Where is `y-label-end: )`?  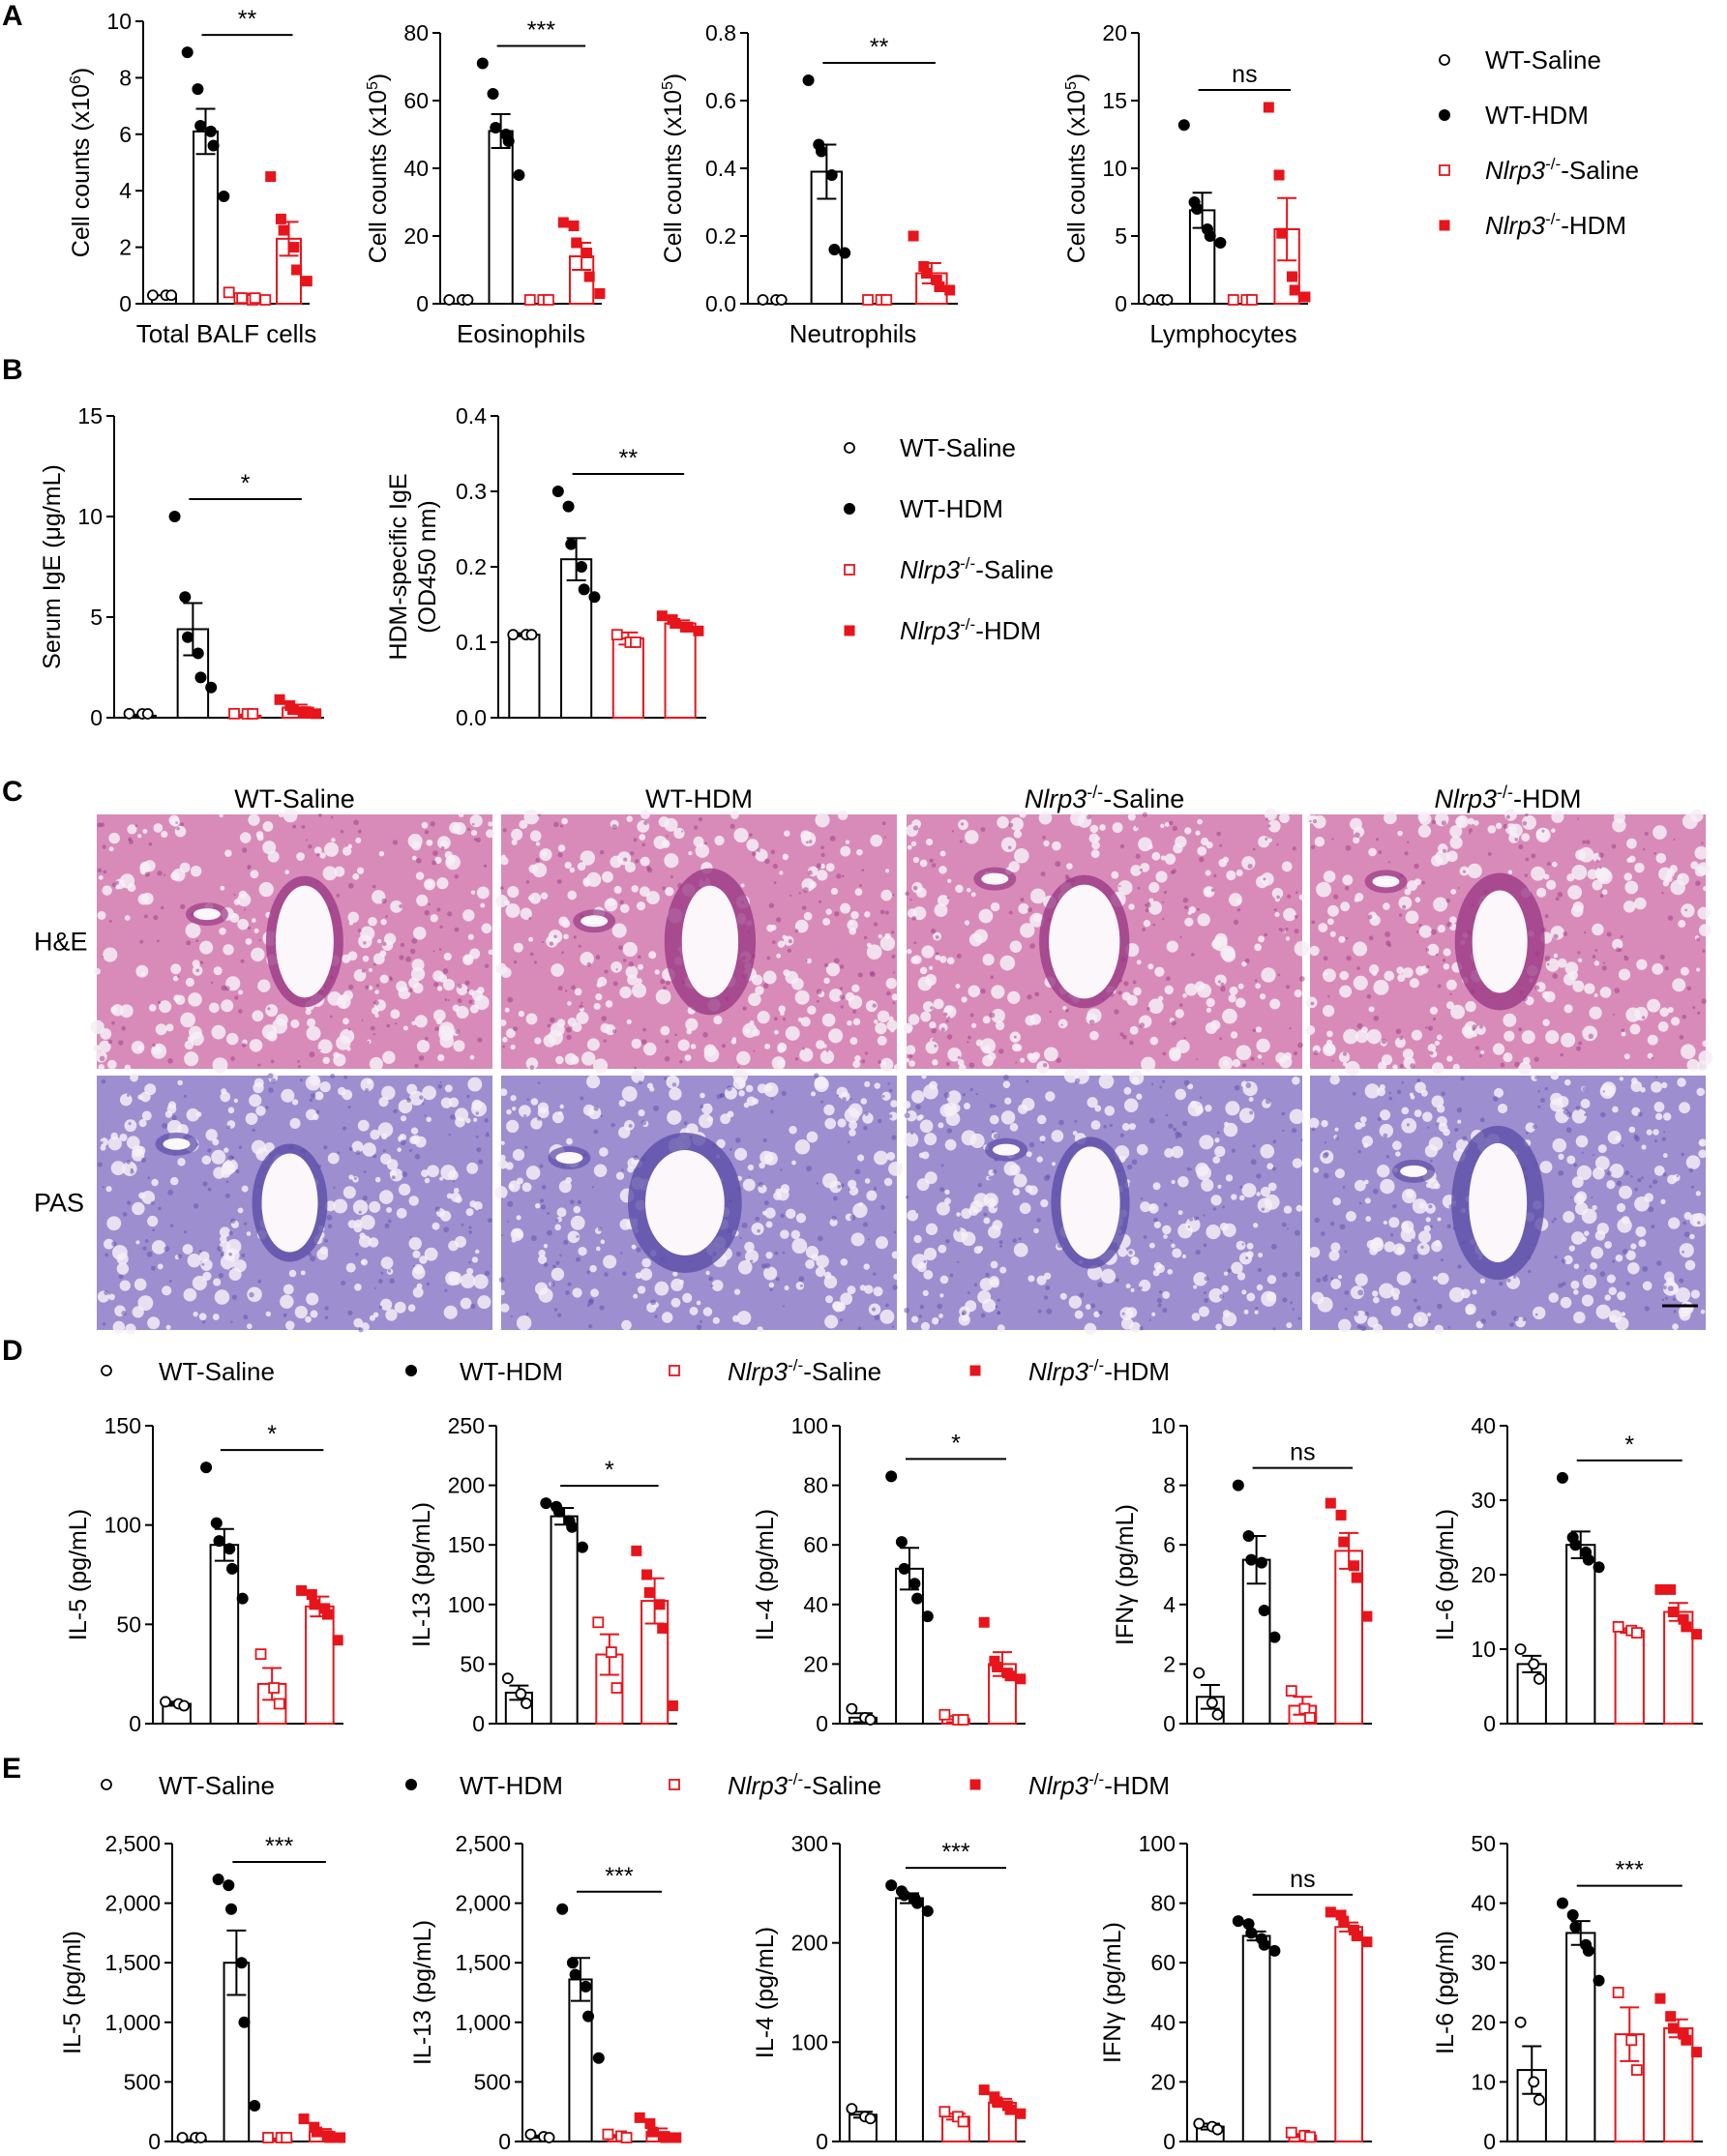
y-label-end: ) is located at coordinates (673, 77).